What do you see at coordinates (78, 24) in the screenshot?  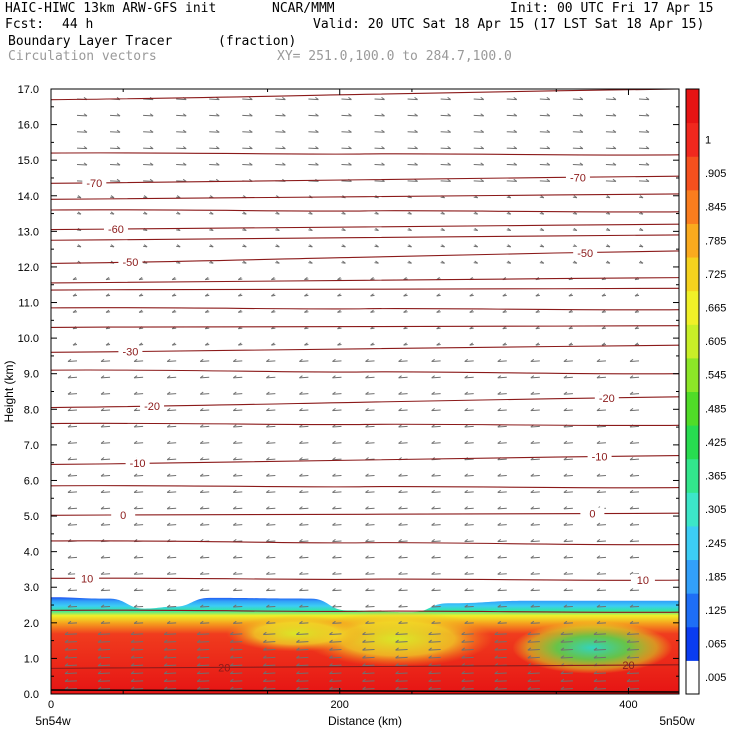 I see `fcst-value: 44 h` at bounding box center [78, 24].